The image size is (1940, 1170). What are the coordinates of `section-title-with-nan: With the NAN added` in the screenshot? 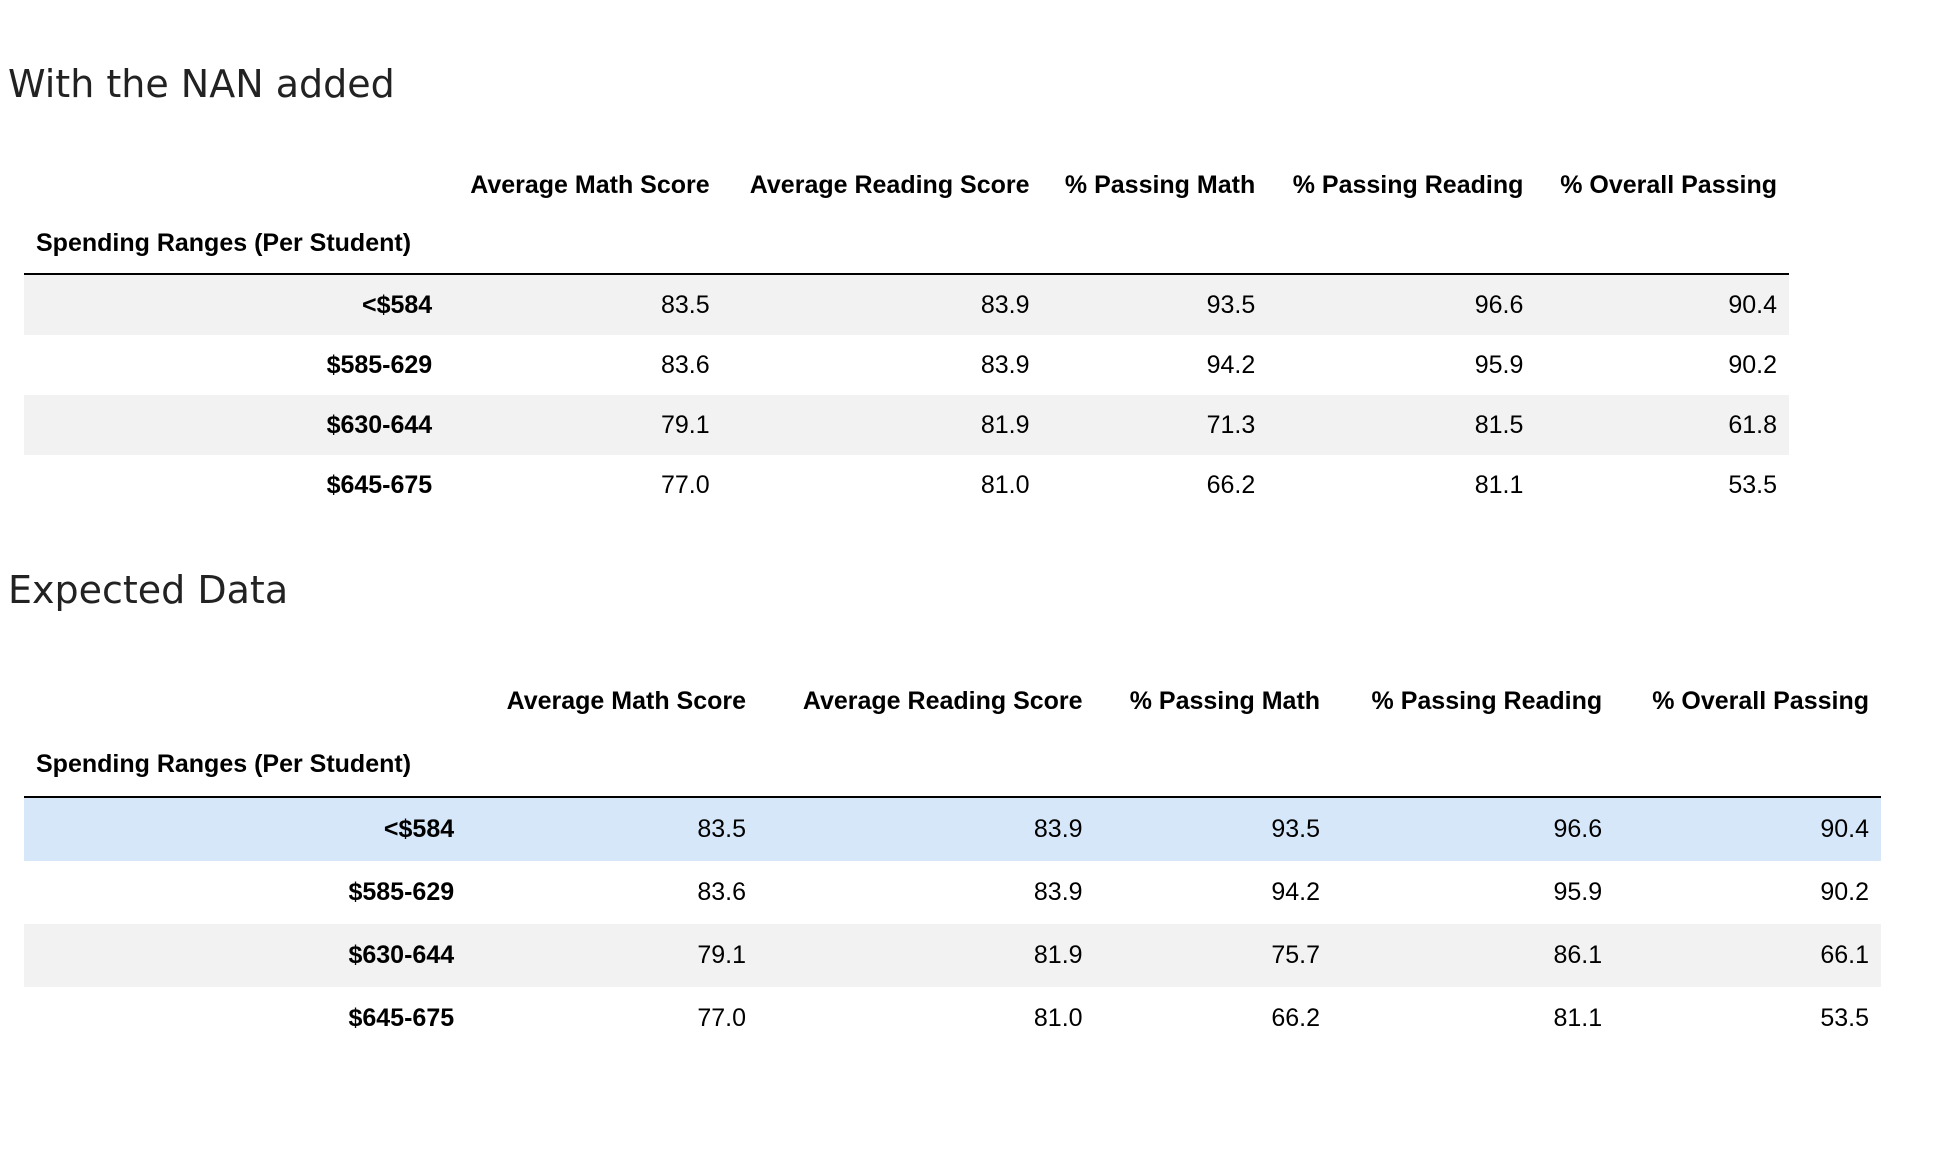 It's located at (201, 84).